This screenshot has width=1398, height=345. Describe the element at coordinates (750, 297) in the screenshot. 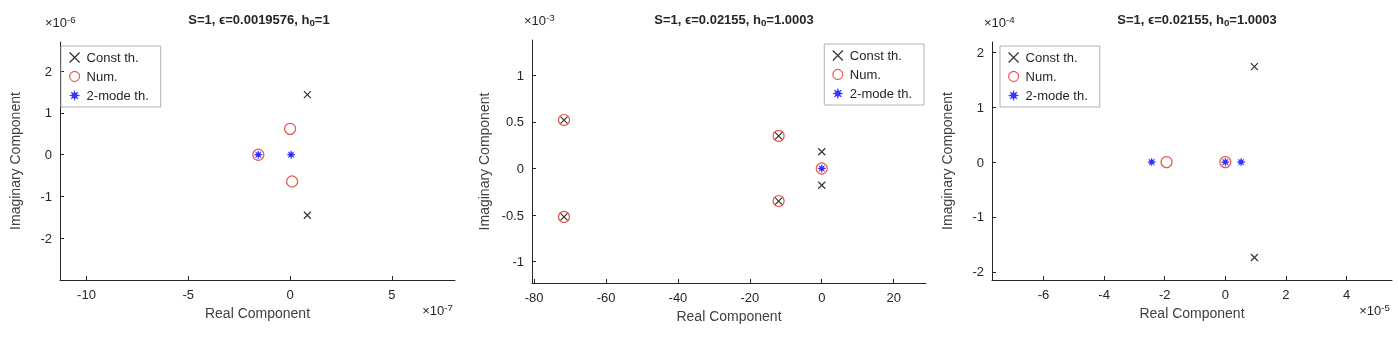

I see `x-tick-label: -20` at that location.